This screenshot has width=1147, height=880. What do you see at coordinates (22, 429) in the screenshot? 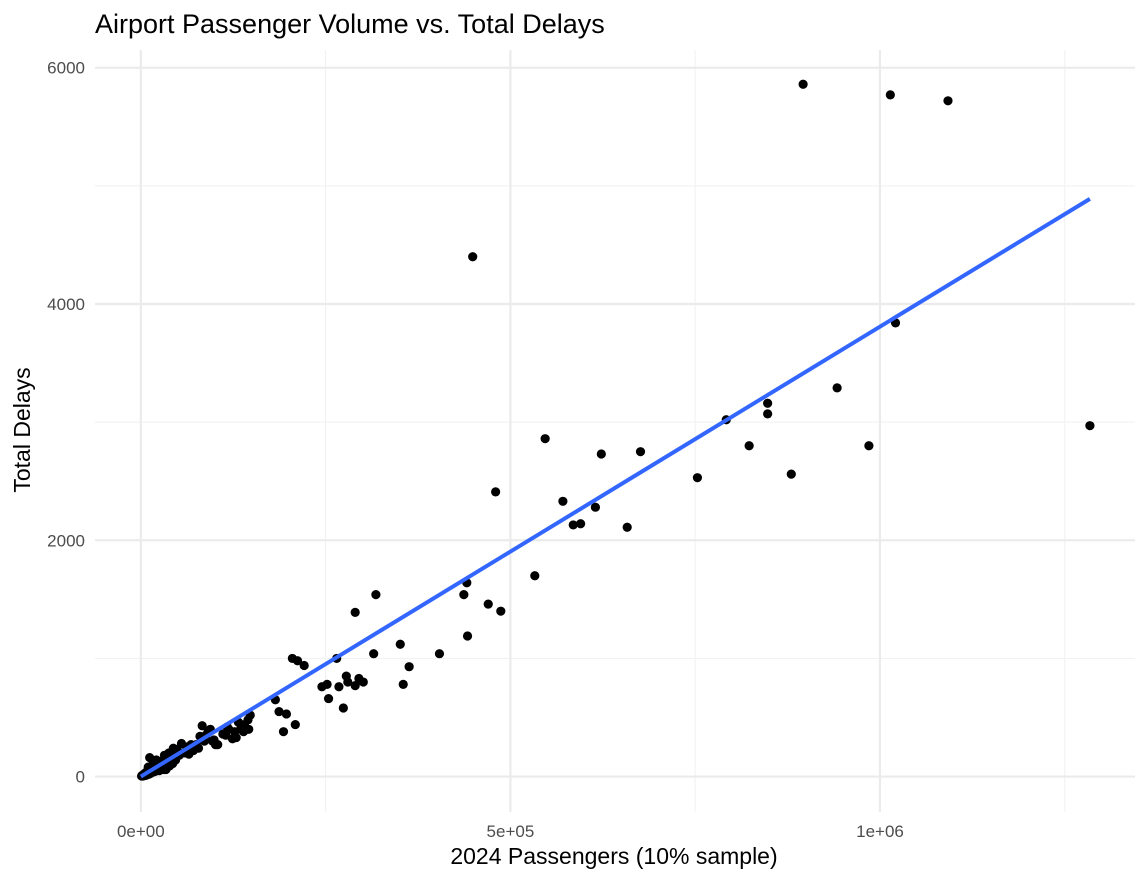
I see `y-axis-title: Total Delays` at bounding box center [22, 429].